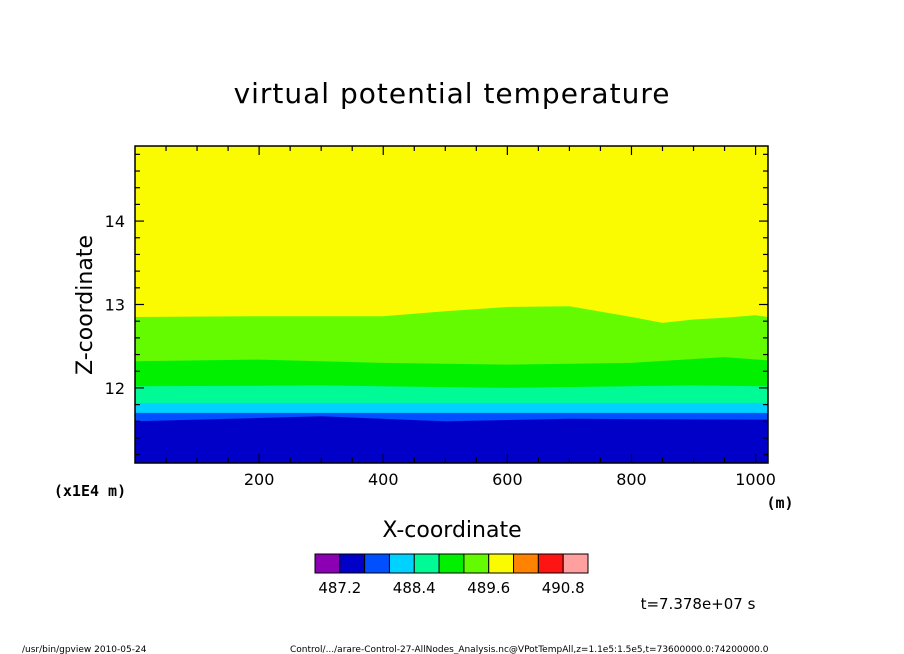 This screenshot has width=904, height=654. Describe the element at coordinates (115, 221) in the screenshot. I see `y-tick-label: 14` at that location.